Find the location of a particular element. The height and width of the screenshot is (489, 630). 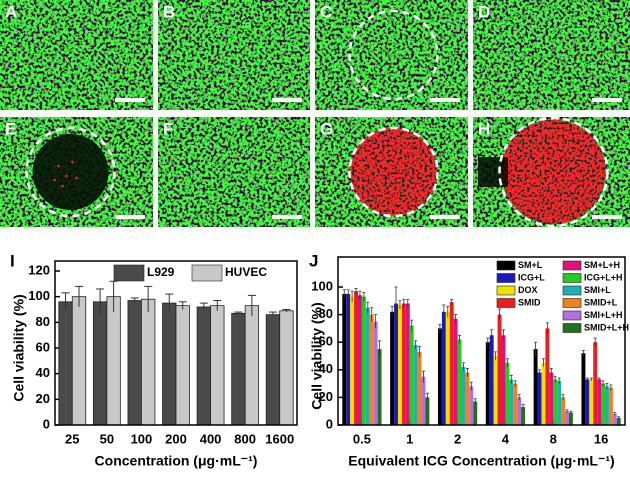

micrograph: A is located at coordinates (76, 55).